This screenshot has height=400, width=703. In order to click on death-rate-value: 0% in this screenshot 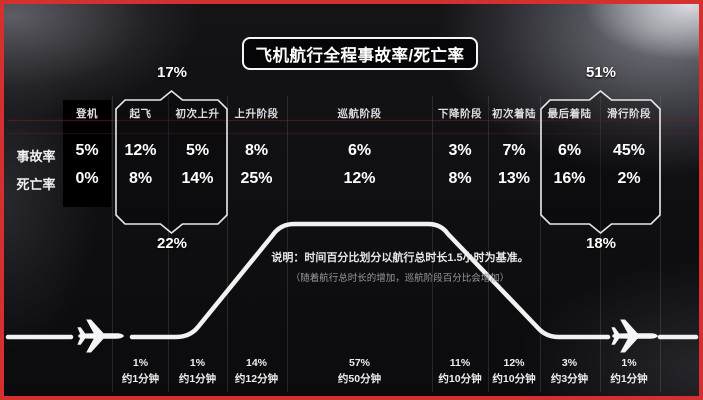, I will do `click(87, 178)`.